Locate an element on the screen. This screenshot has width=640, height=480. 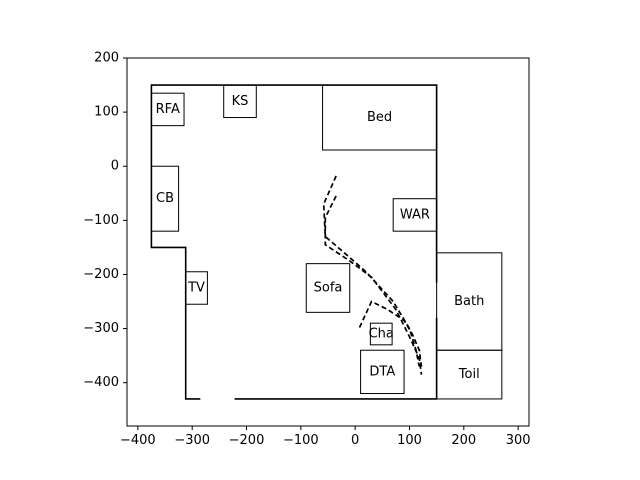
x-tick-label: −100 is located at coordinates (301, 440).